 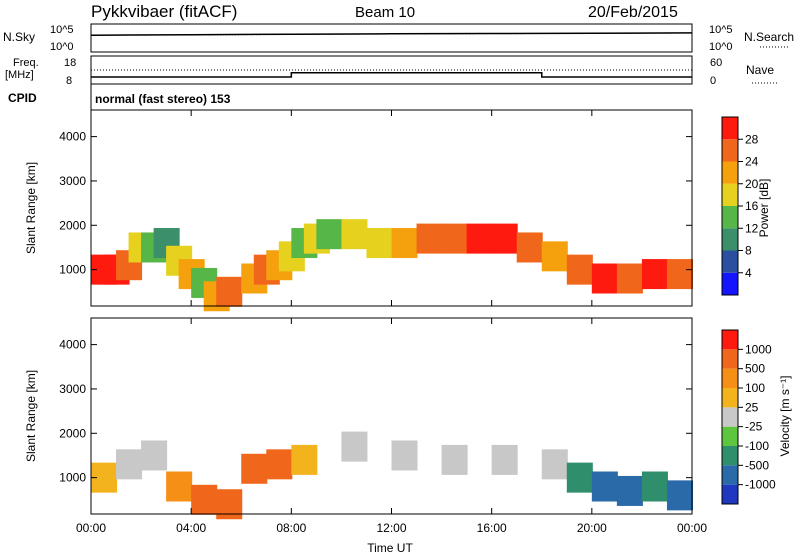 I want to click on station-title: Pykkvibaer (fitACF), so click(x=164, y=11).